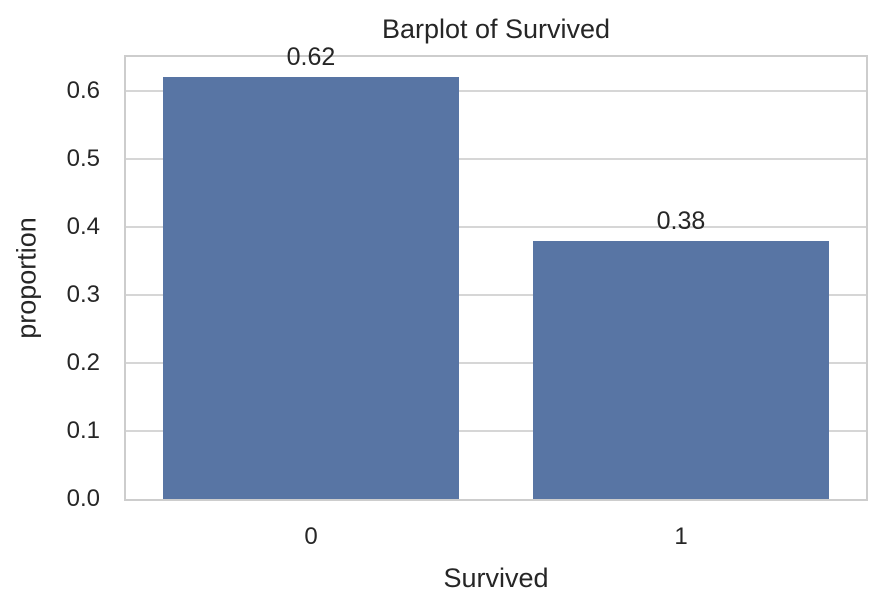 The height and width of the screenshot is (613, 888). Describe the element at coordinates (496, 29) in the screenshot. I see `chart-title: Barplot of Survived` at that location.